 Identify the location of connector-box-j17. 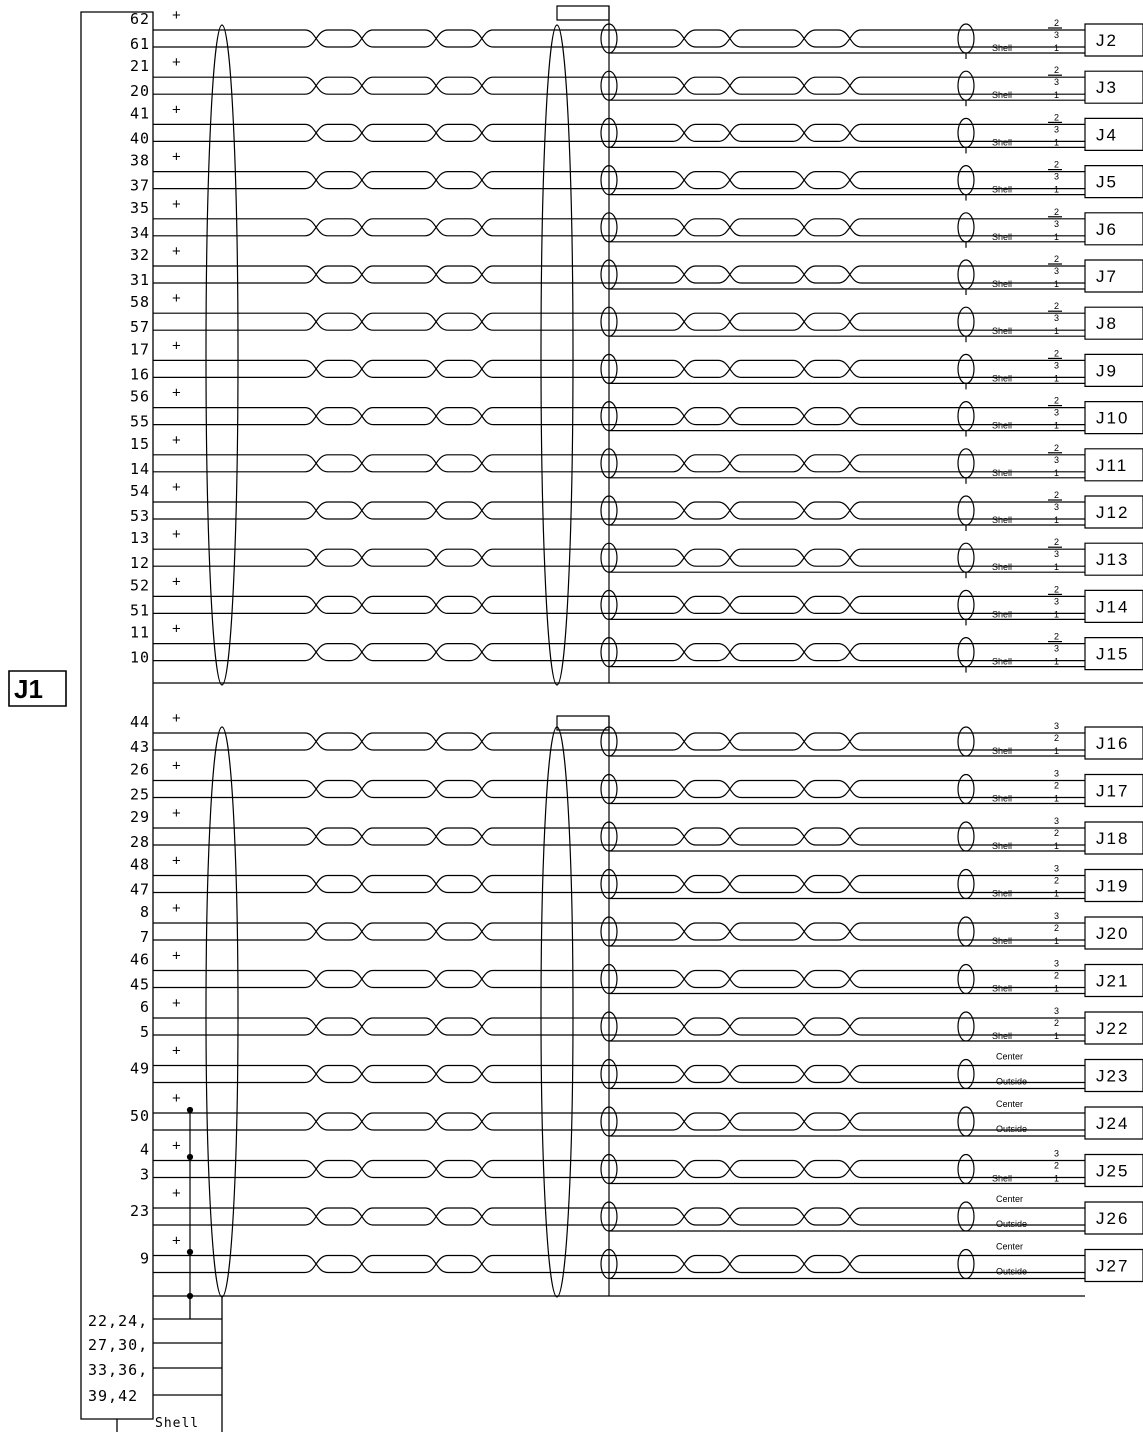
(1114, 791).